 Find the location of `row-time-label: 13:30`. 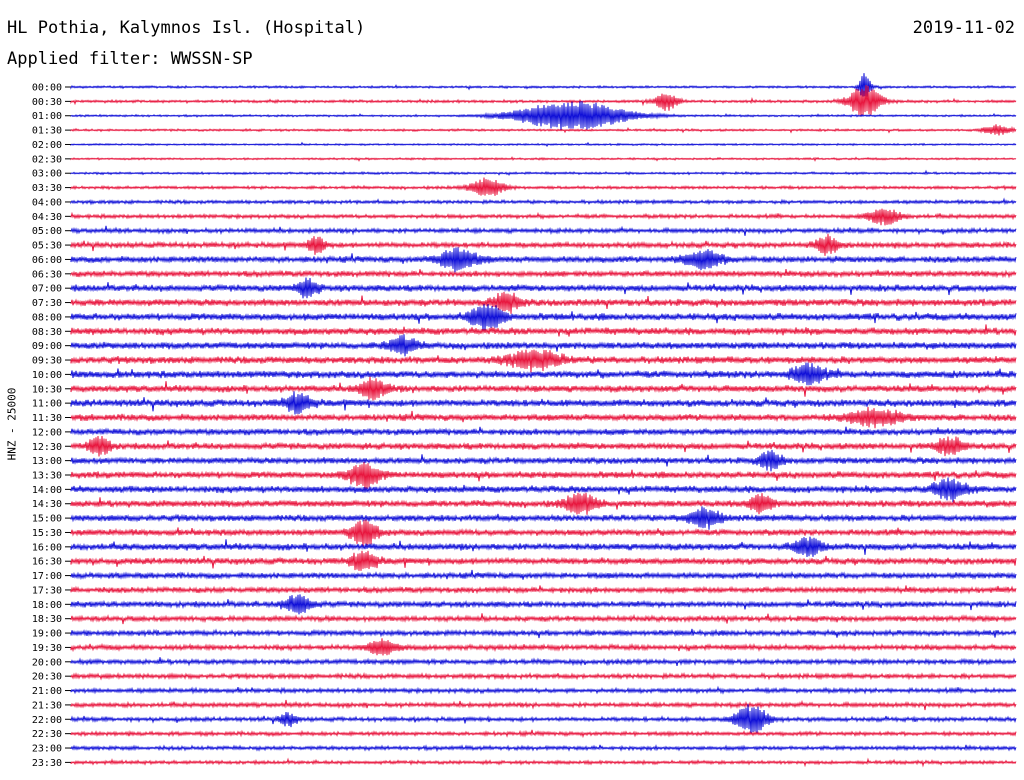

row-time-label: 13:30 is located at coordinates (47, 475).